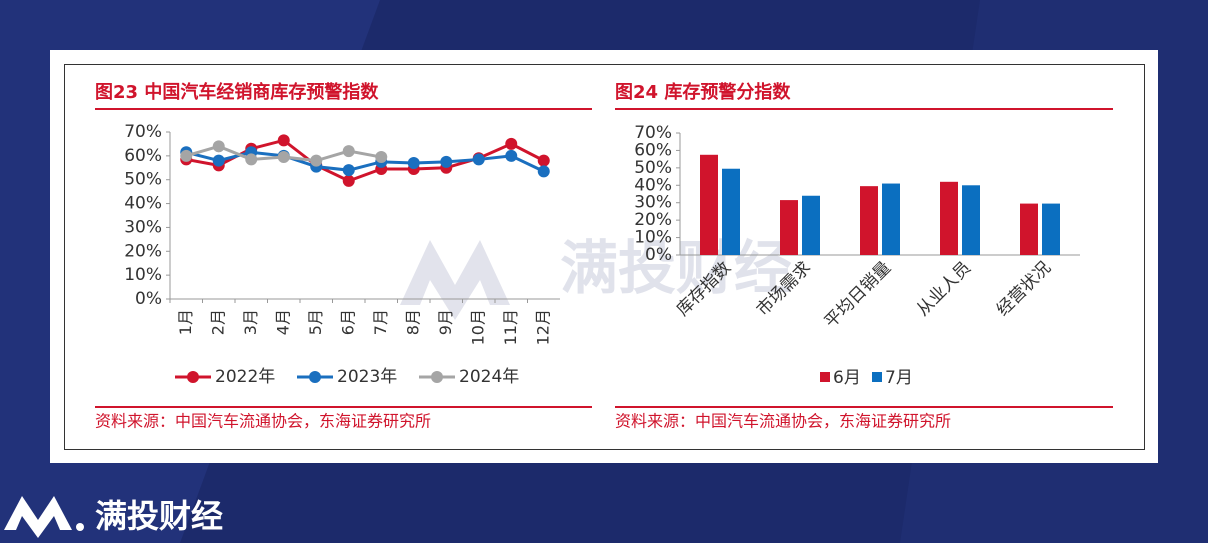 This screenshot has height=543, width=1208. I want to click on x-tick-label: 11月, so click(510, 327).